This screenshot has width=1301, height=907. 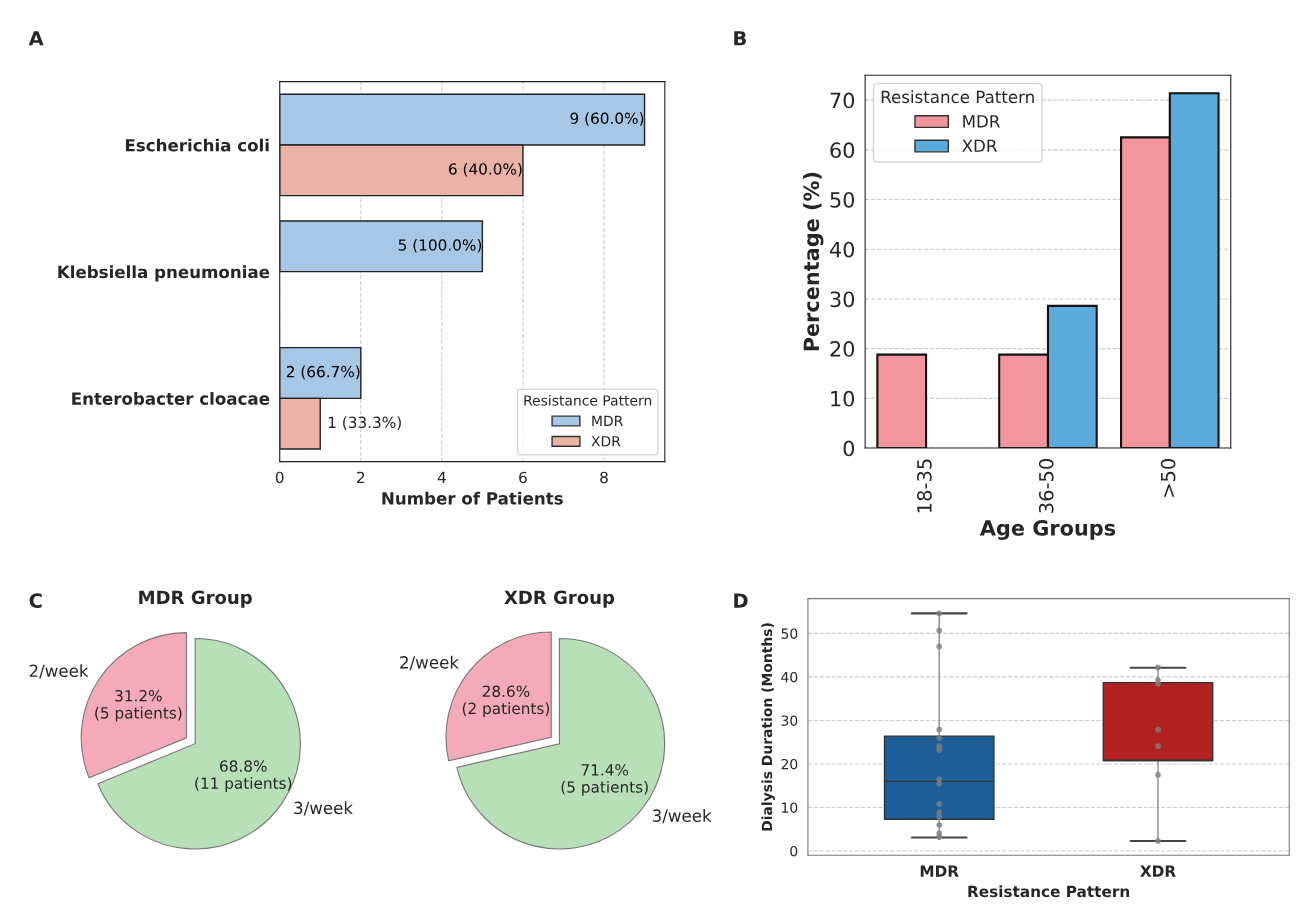 I want to click on chart-title: MDR Group, so click(x=195, y=599).